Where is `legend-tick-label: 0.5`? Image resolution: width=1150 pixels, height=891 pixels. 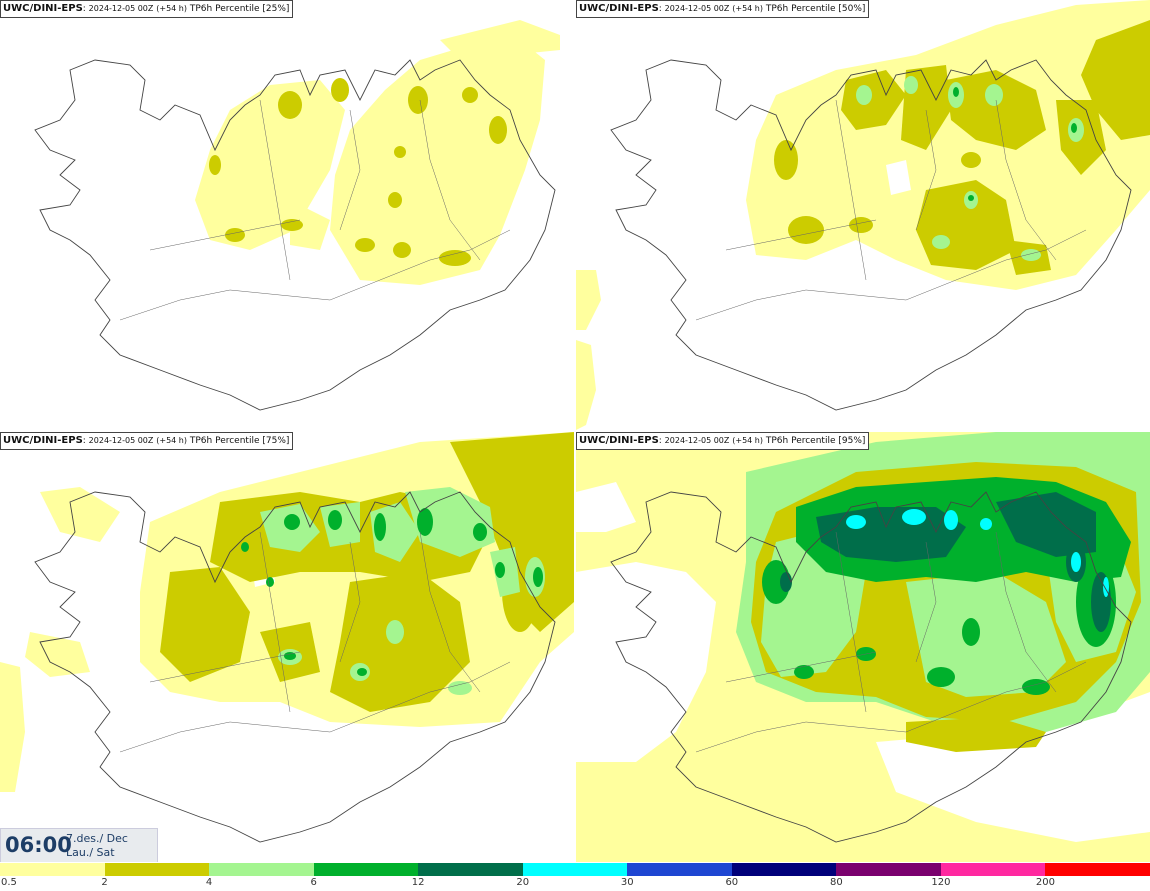
legend-tick-label: 0.5 is located at coordinates (9, 882).